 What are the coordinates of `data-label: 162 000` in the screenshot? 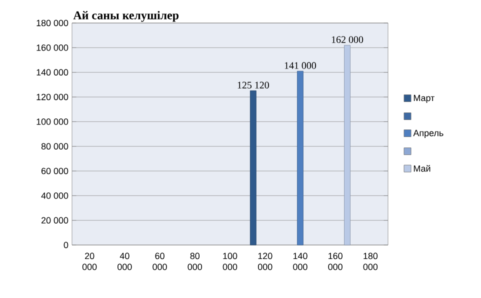 It's located at (348, 39).